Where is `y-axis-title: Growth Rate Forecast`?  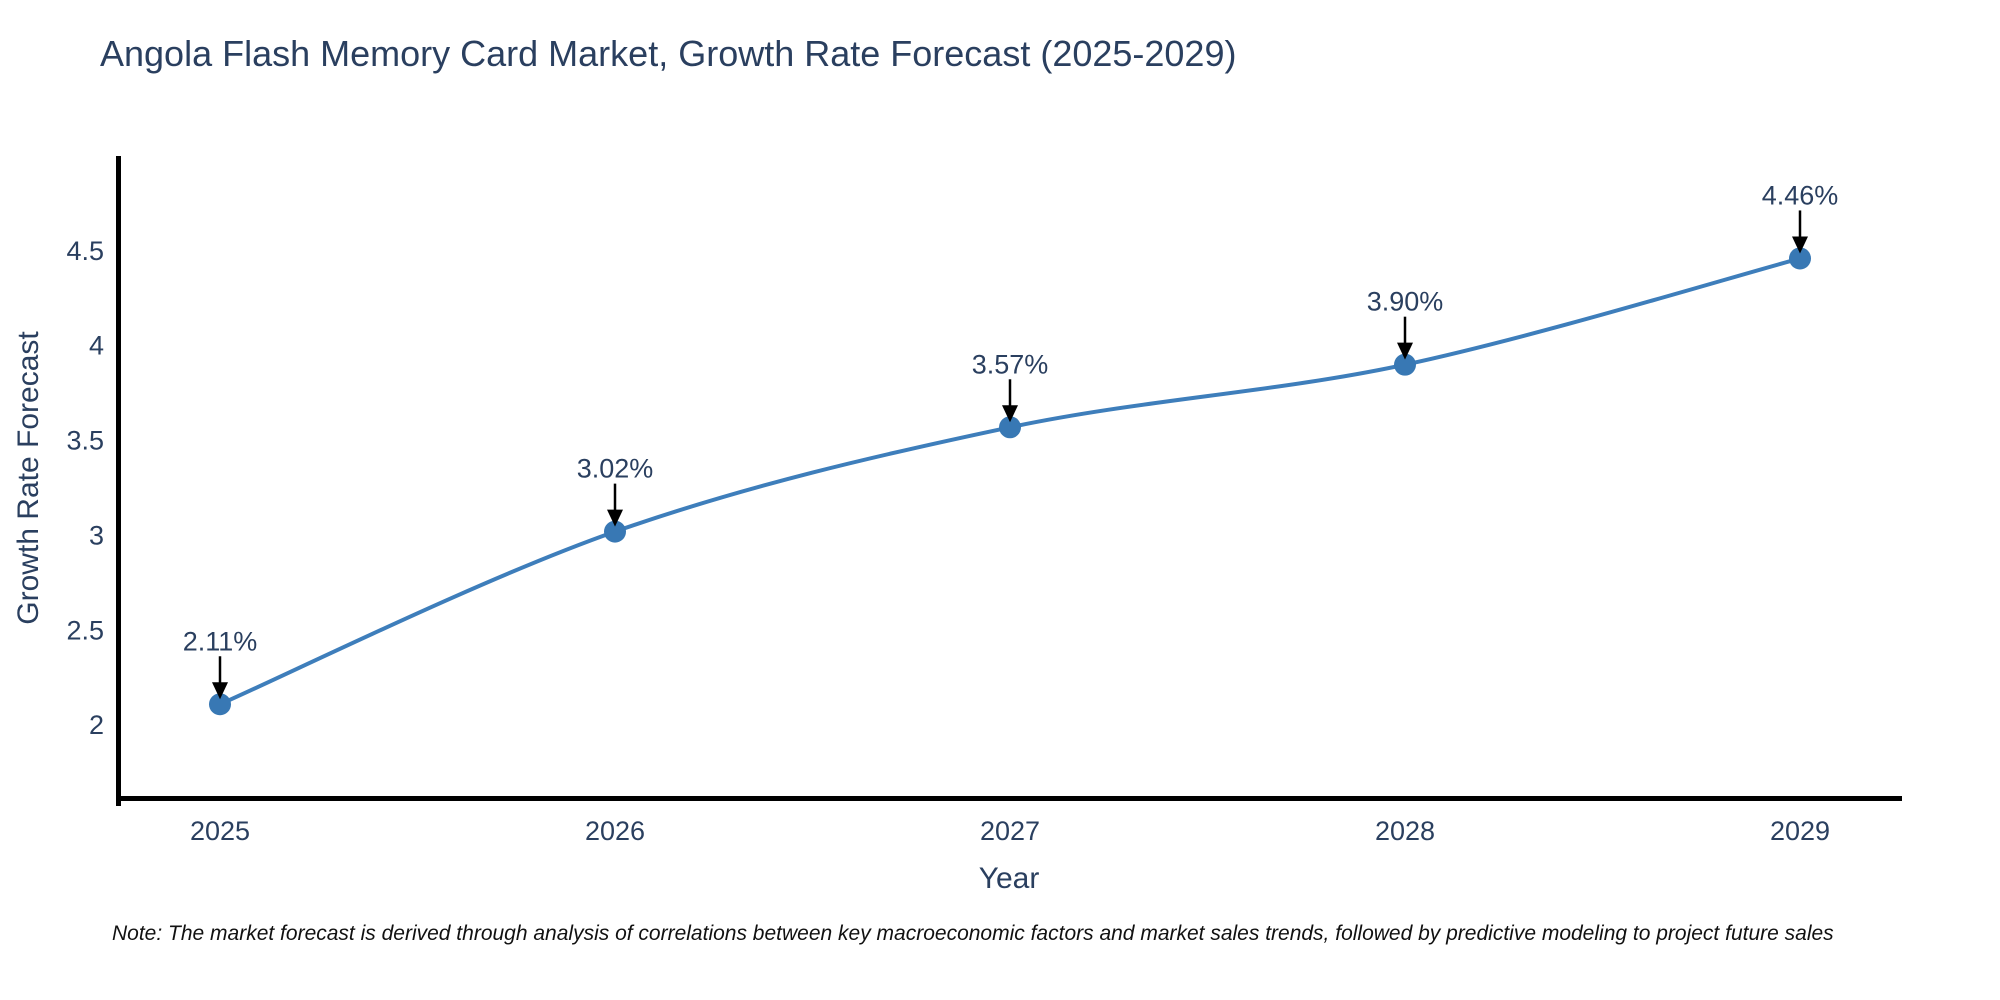
y-axis-title: Growth Rate Forecast is located at coordinates (28, 478).